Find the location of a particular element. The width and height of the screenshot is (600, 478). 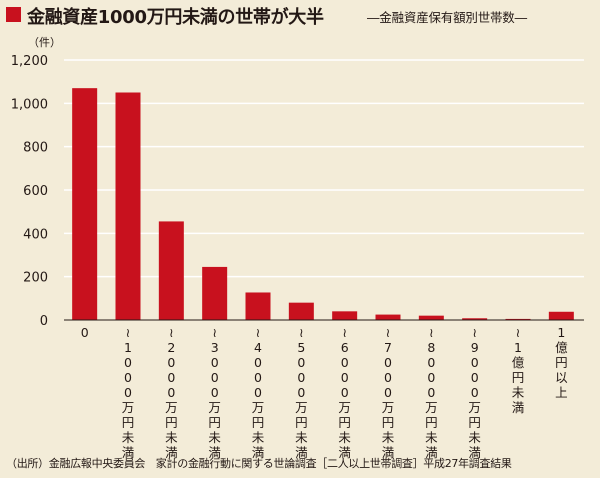

chart-title: 金融資産1000万円未満の世帯が大半 is located at coordinates (175, 17).